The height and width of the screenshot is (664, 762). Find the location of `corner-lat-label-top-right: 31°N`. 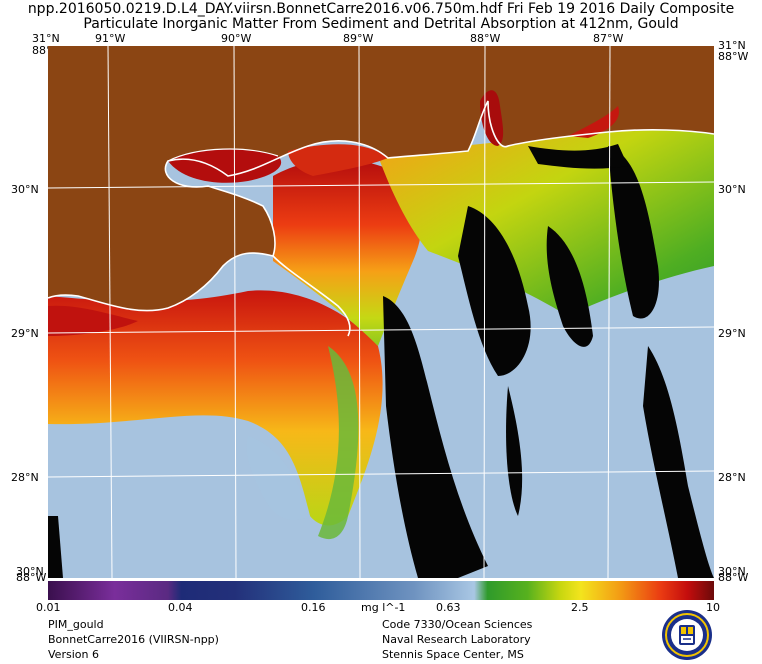

corner-lat-label-top-right: 31°N is located at coordinates (732, 45).